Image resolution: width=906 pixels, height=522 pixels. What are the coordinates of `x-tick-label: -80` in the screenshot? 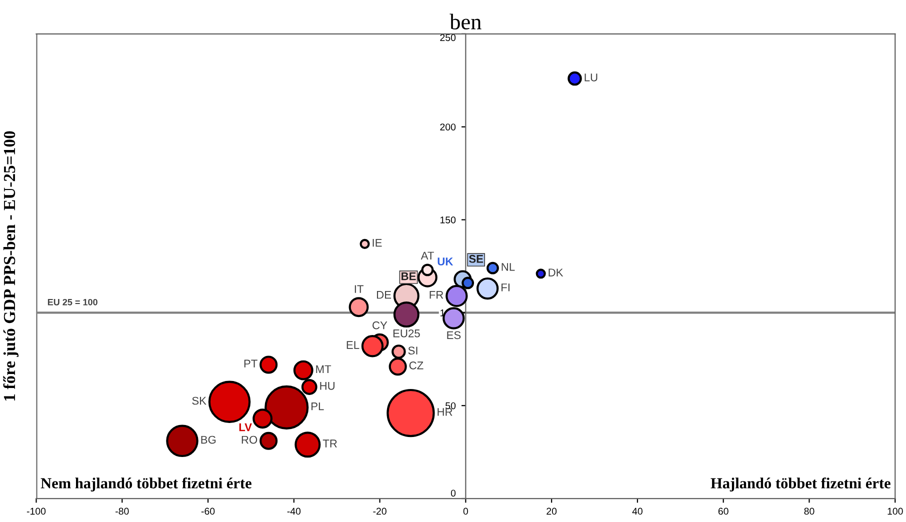 It's located at (122, 511).